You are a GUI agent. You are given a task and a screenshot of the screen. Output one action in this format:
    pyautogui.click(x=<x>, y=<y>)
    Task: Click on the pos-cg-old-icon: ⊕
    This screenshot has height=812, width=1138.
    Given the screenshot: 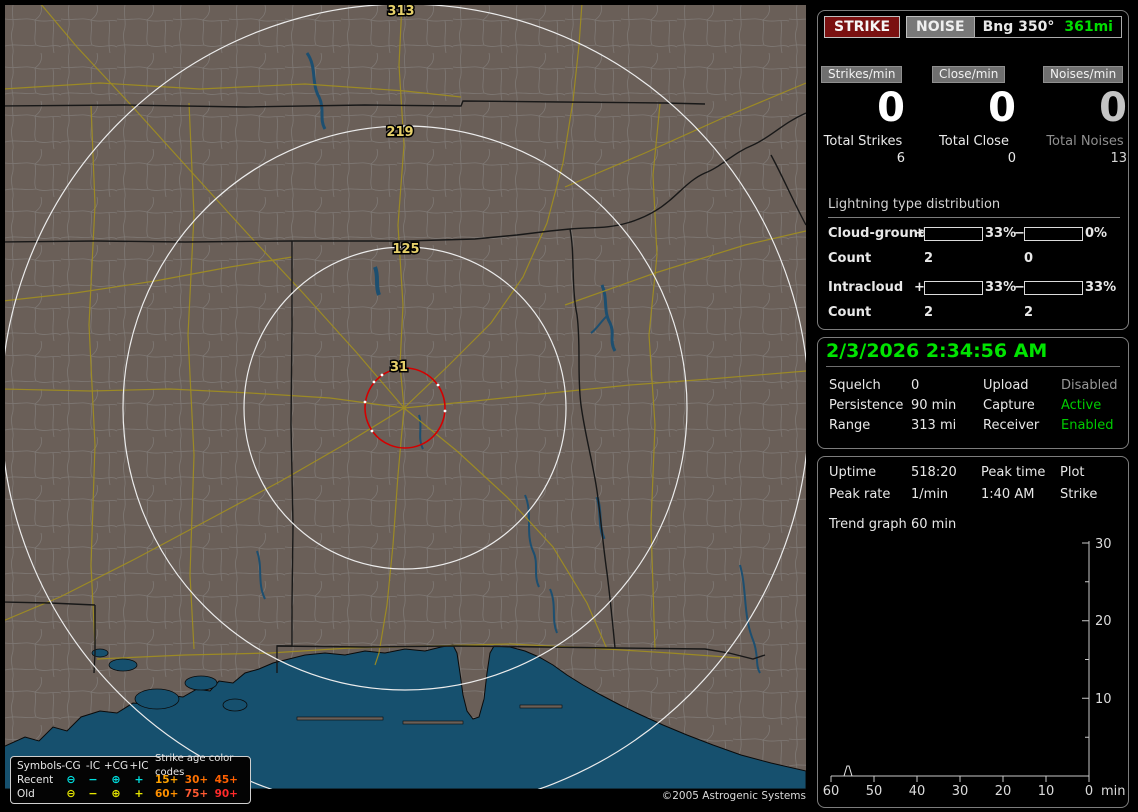 What is the action you would take?
    pyautogui.click(x=116, y=793)
    